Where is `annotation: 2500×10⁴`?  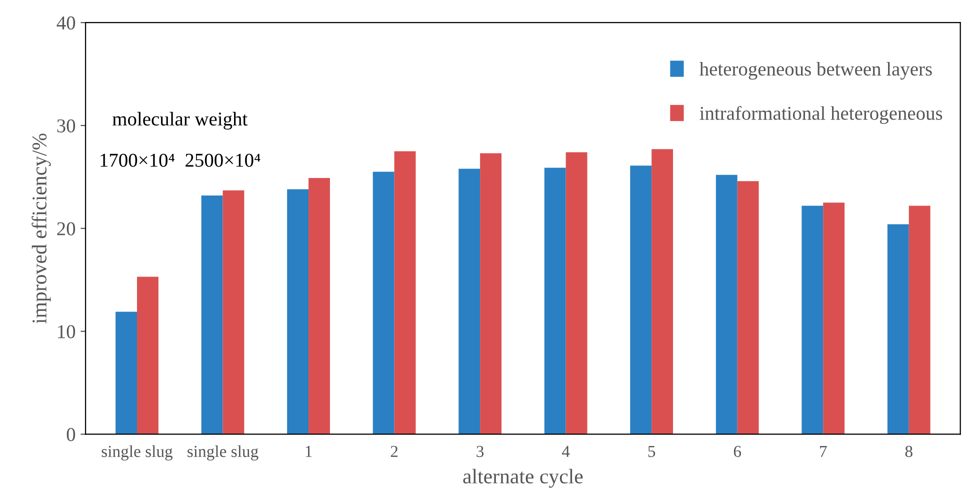
annotation: 2500×10⁴ is located at coordinates (223, 160).